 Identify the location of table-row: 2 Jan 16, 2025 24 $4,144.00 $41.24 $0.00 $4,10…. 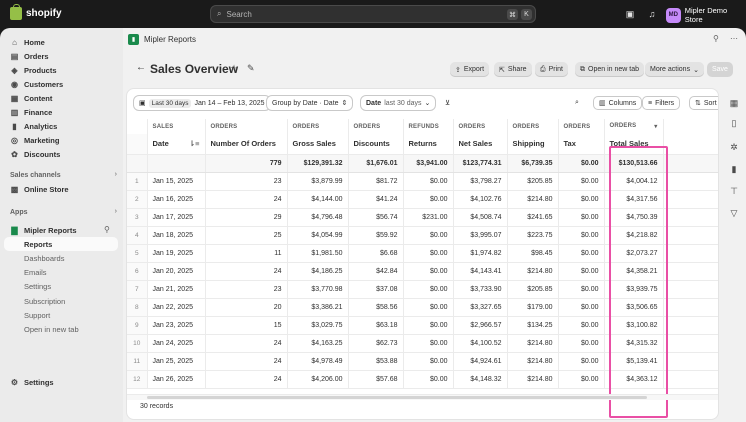
(422, 199).